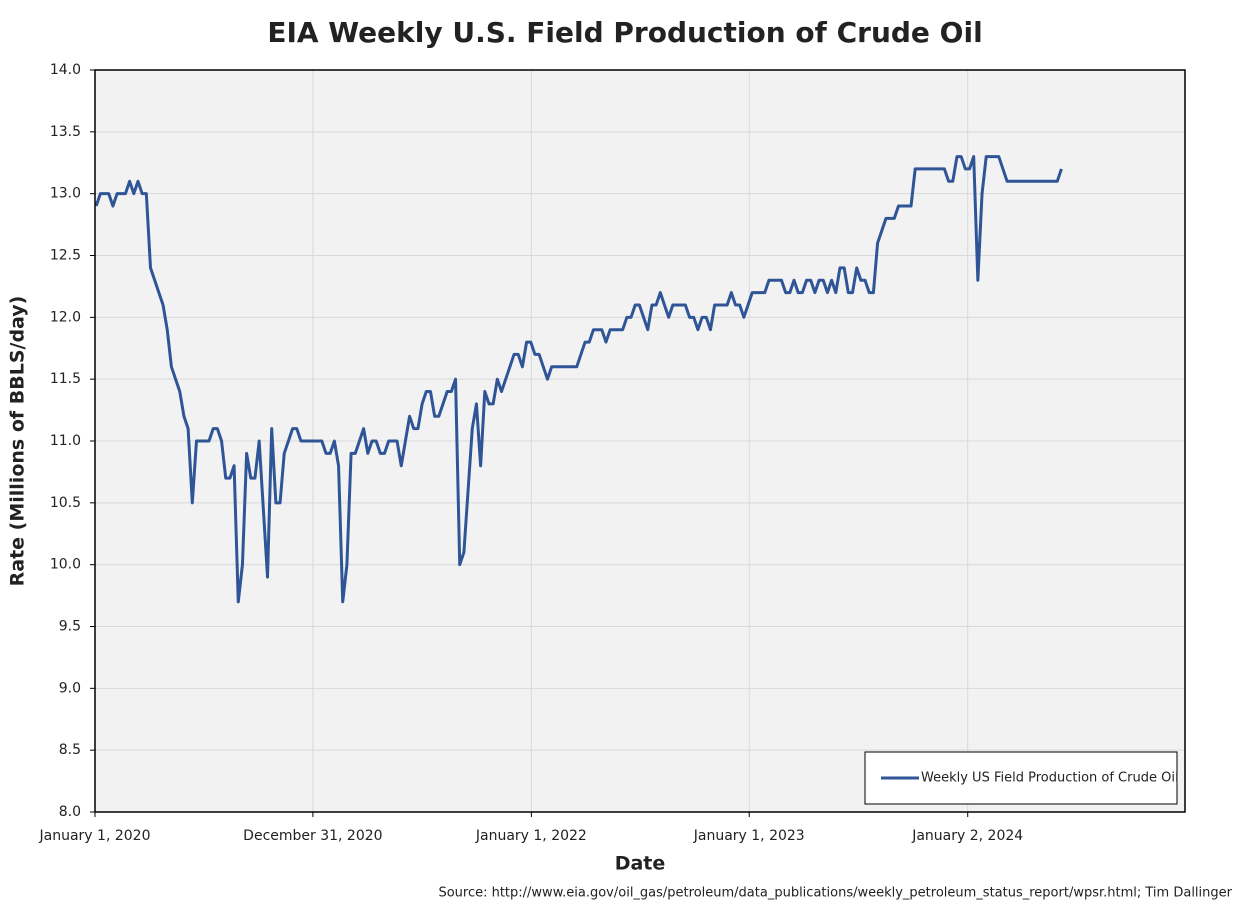 This screenshot has width=1250, height=910. What do you see at coordinates (749, 836) in the screenshot?
I see `x-tick-label: January 1, 2023` at bounding box center [749, 836].